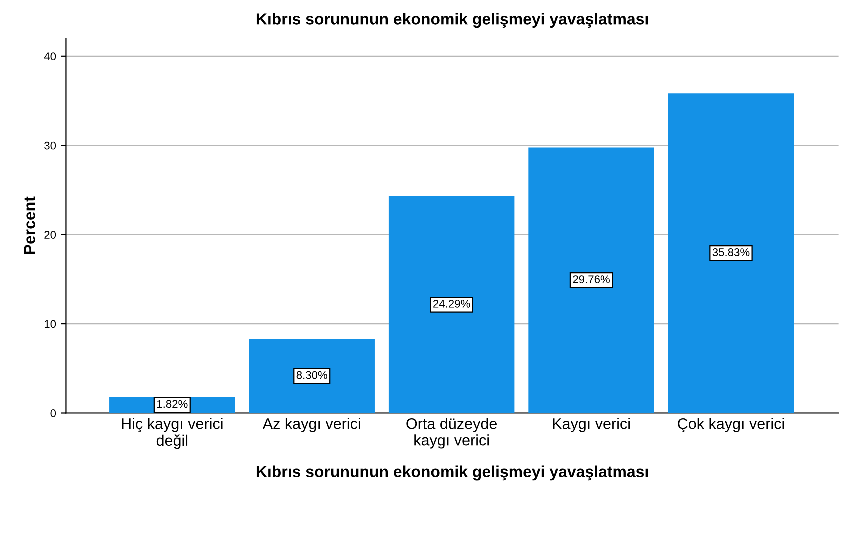  I want to click on x-tick-label: Kaygı verici, so click(591, 425).